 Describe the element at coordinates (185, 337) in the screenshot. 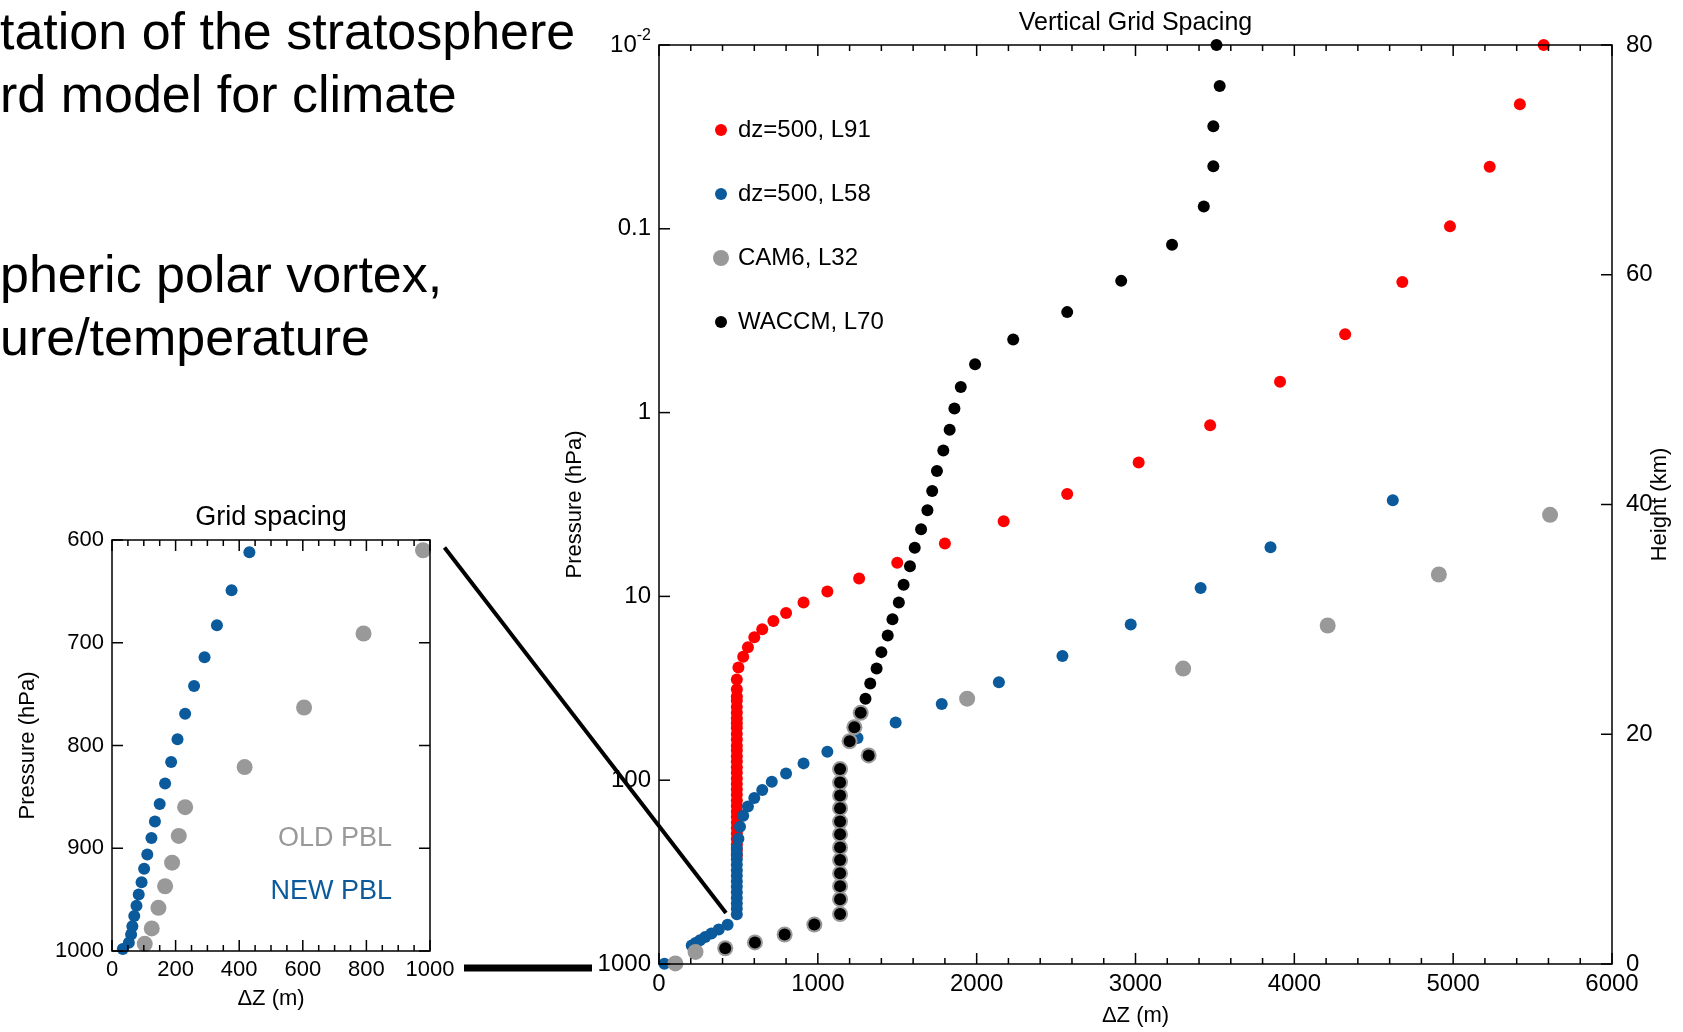

I see `text: ure/temperature` at that location.